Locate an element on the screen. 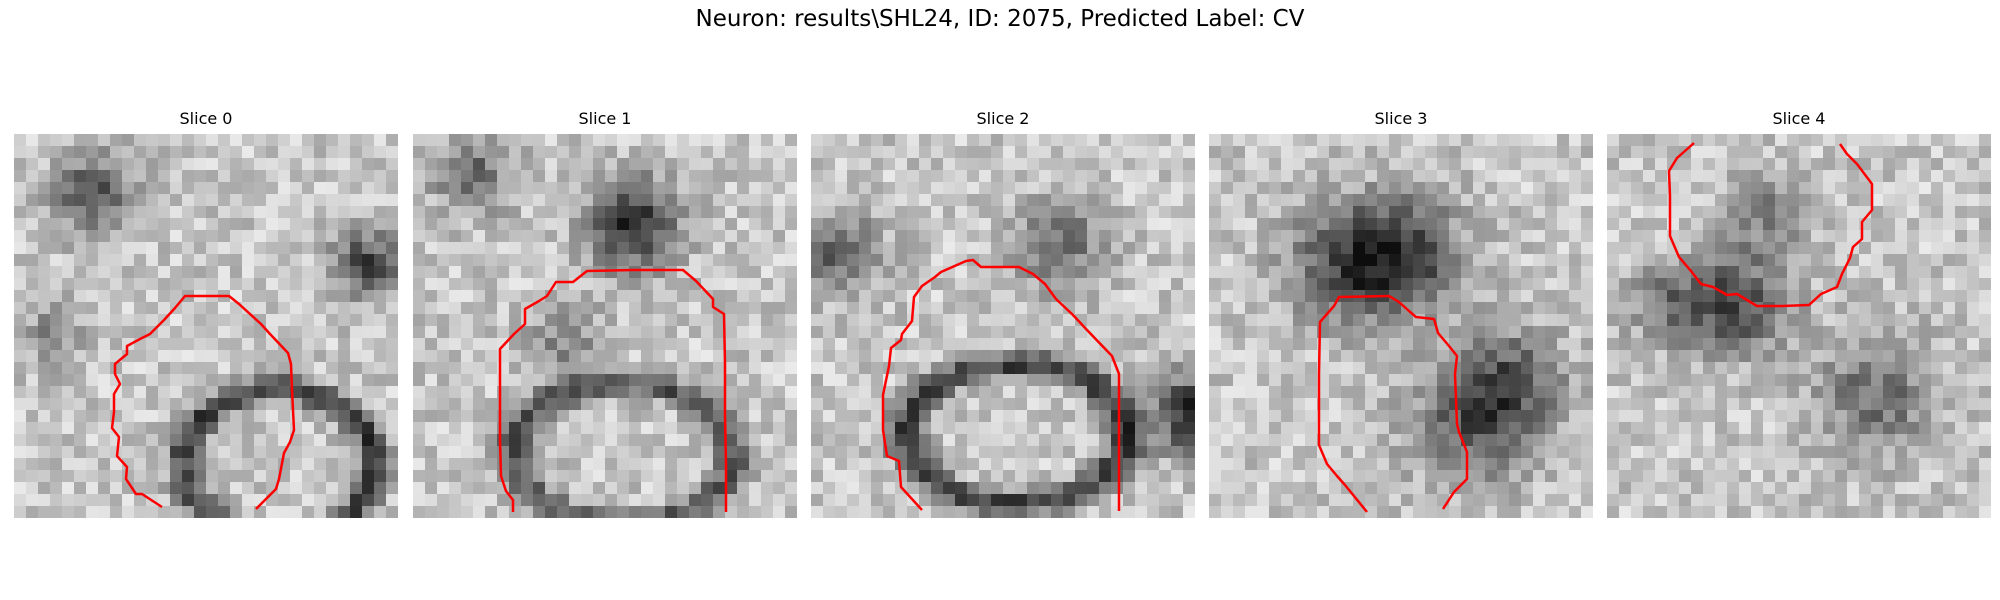 The width and height of the screenshot is (2000, 600). slice-panel-2: Slice 2 is located at coordinates (1003, 314).